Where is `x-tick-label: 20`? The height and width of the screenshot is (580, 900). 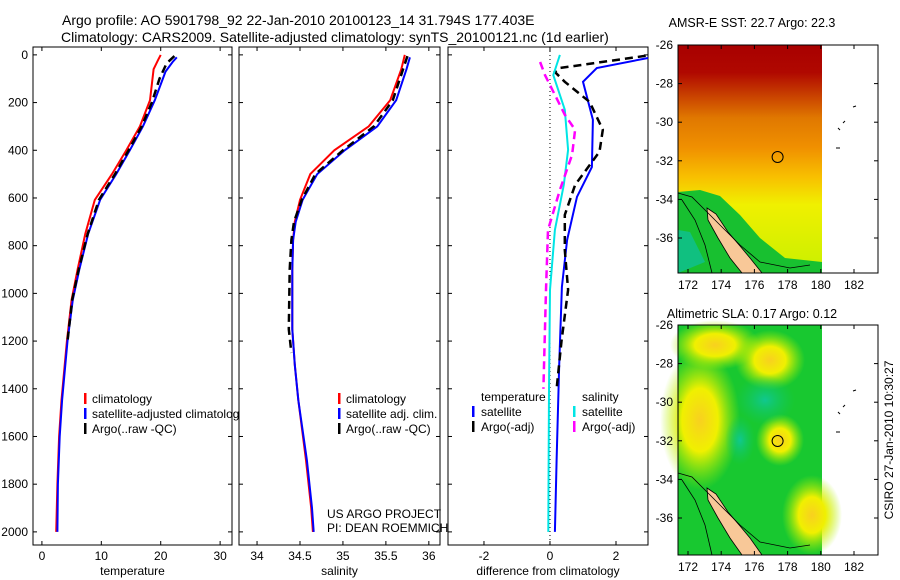 x-tick-label: 20 is located at coordinates (161, 556).